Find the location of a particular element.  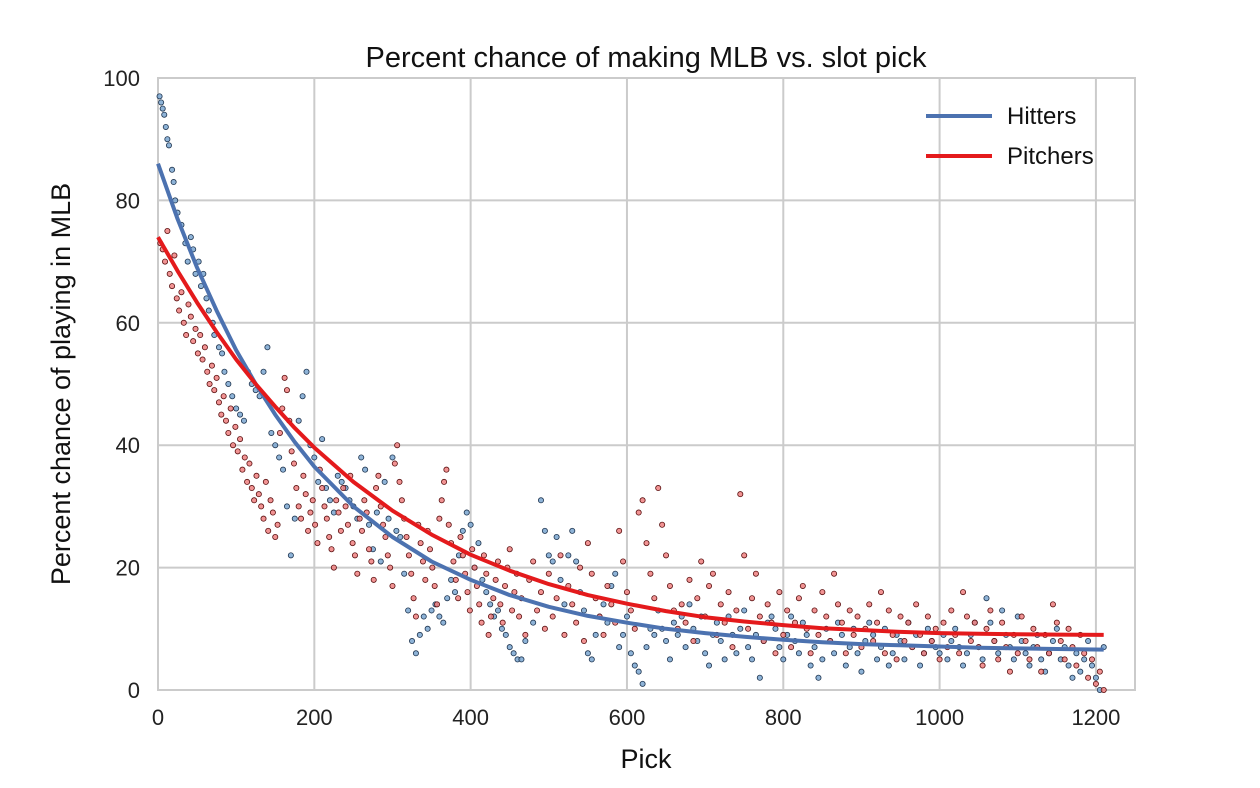

x-tick-label: 1200 is located at coordinates (1095, 717).